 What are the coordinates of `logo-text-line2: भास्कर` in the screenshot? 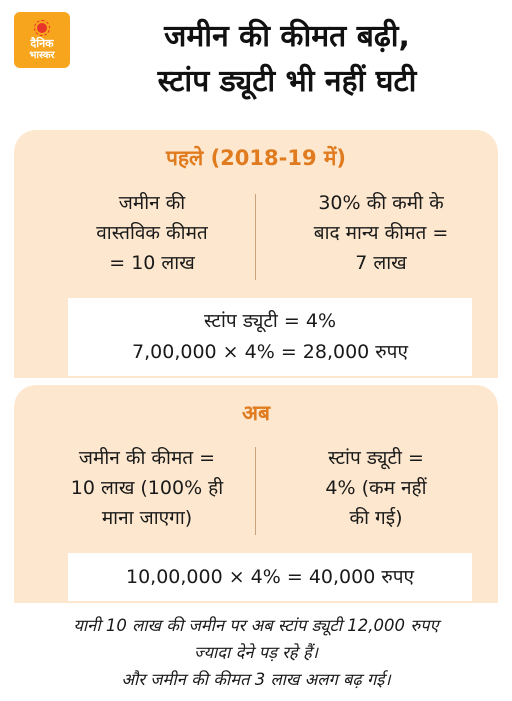 It's located at (42, 55).